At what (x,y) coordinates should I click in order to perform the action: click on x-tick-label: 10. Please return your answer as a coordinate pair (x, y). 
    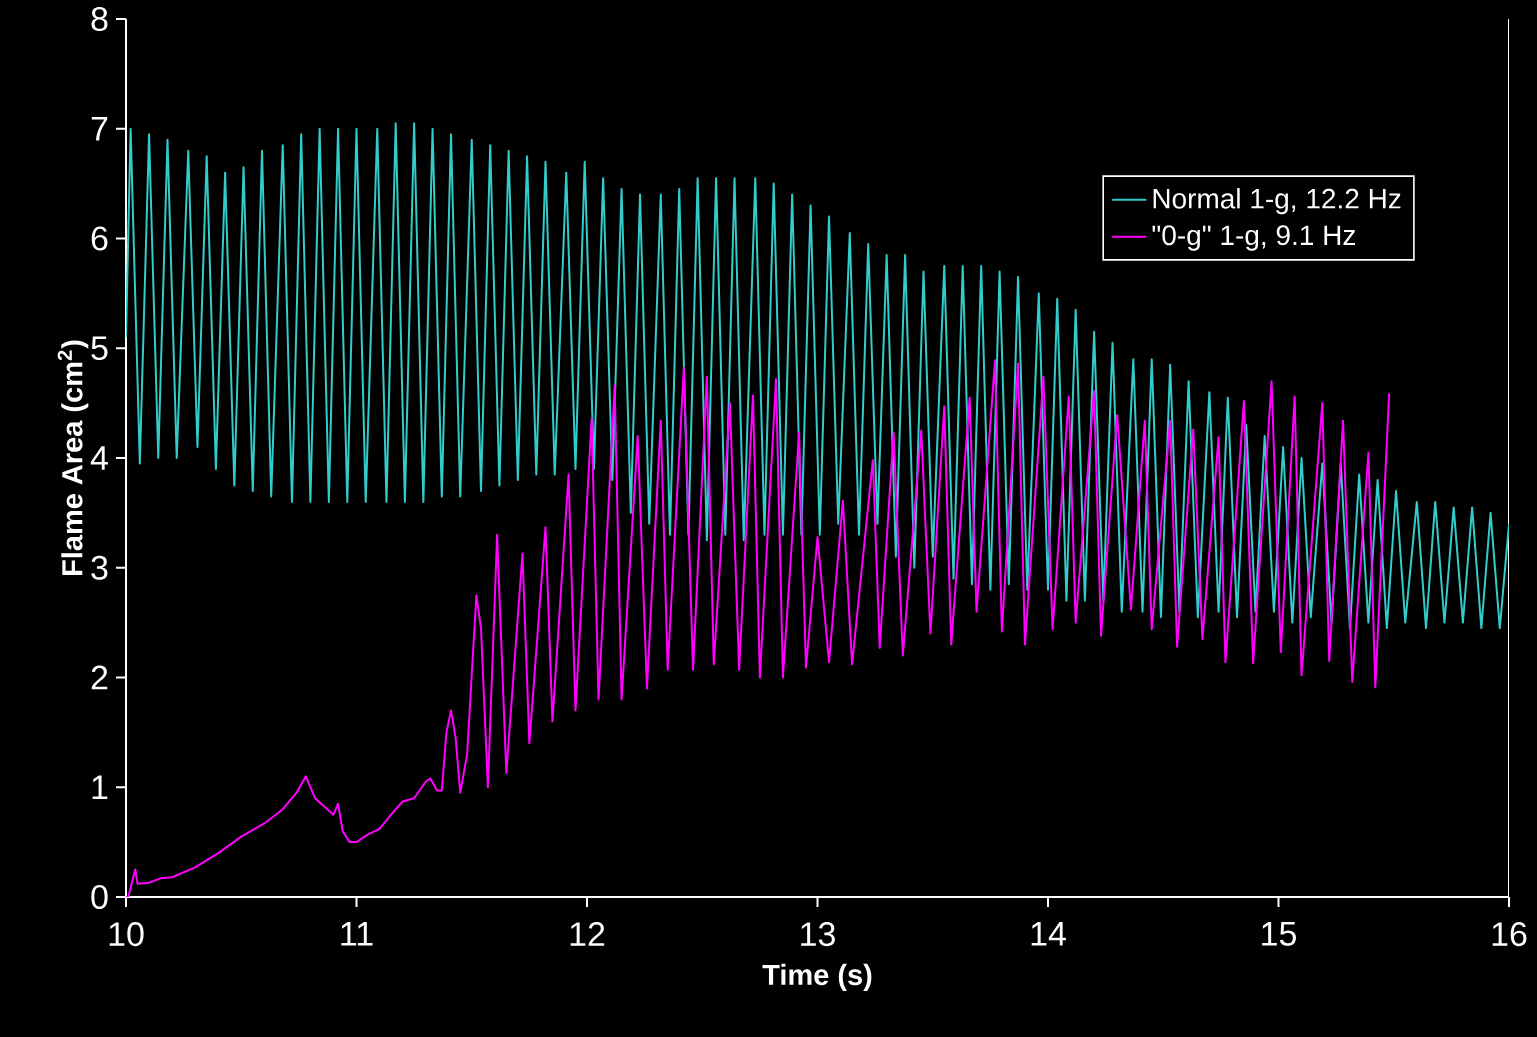
    Looking at the image, I should click on (126, 934).